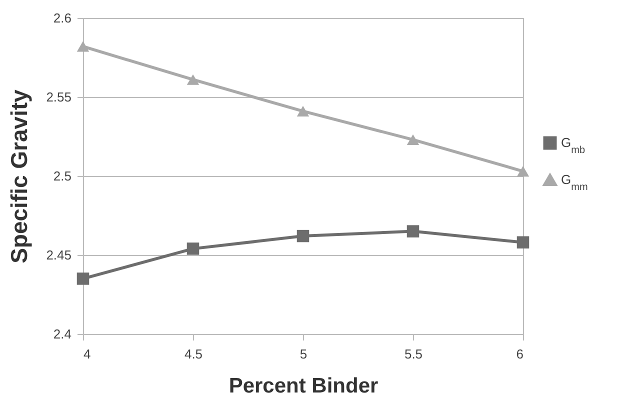 The height and width of the screenshot is (405, 635). I want to click on x-tick-label: 5.5, so click(413, 354).